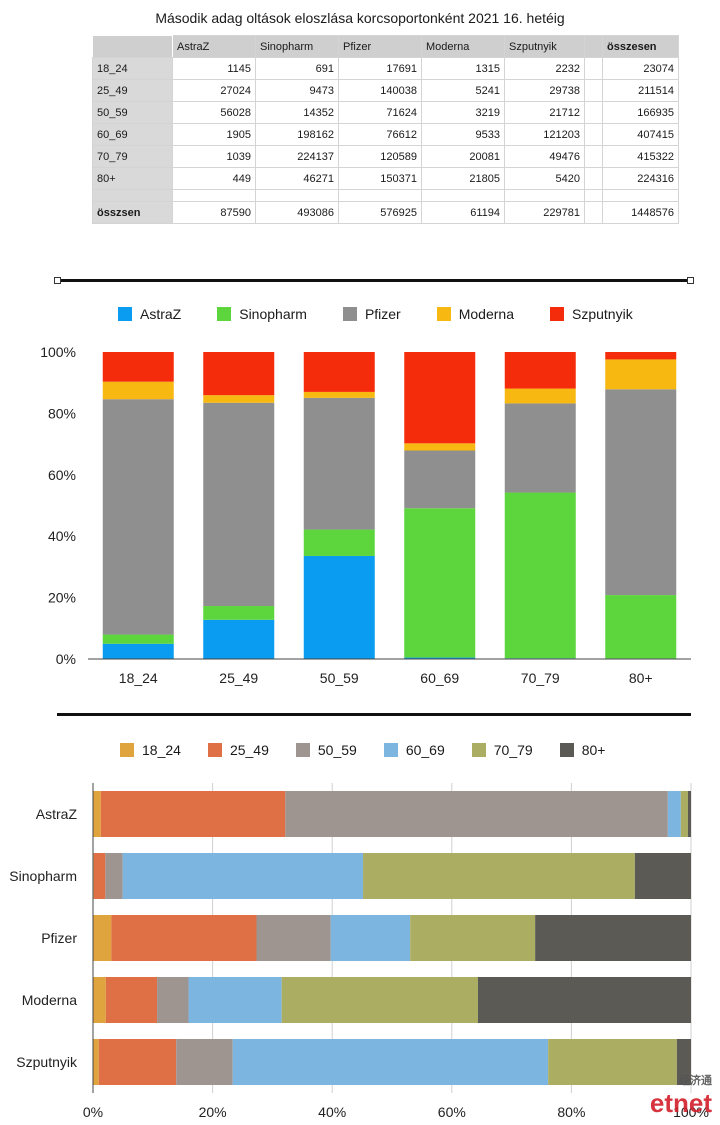 This screenshot has height=1125, width=720. I want to click on watermark-text: etnet, so click(680, 1103).